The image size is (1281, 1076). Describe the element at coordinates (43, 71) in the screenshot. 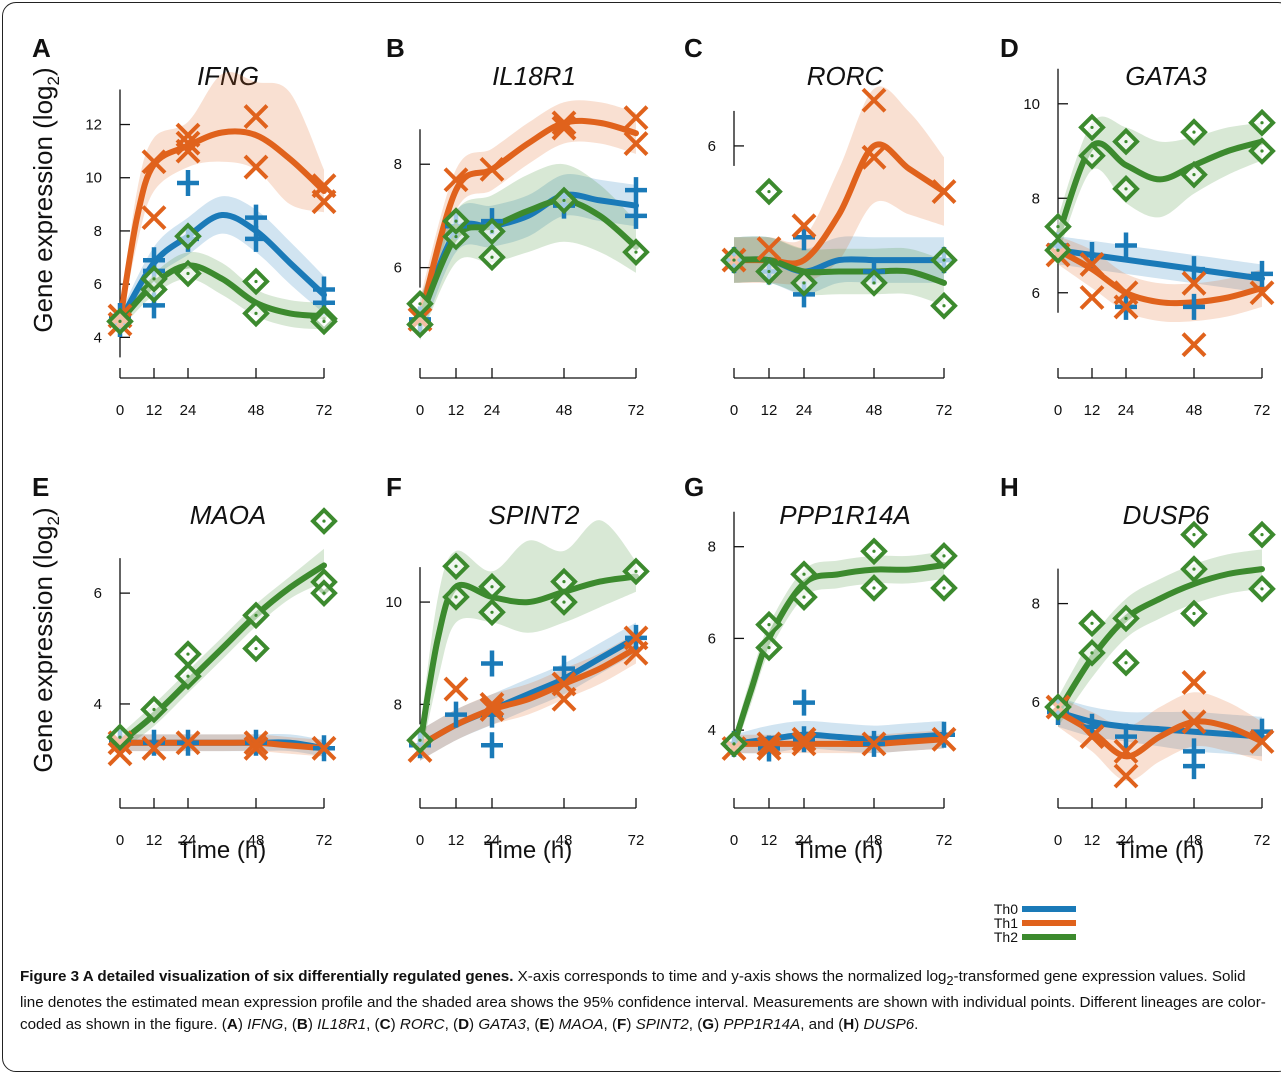

I see `y-axis-label-close: )` at that location.